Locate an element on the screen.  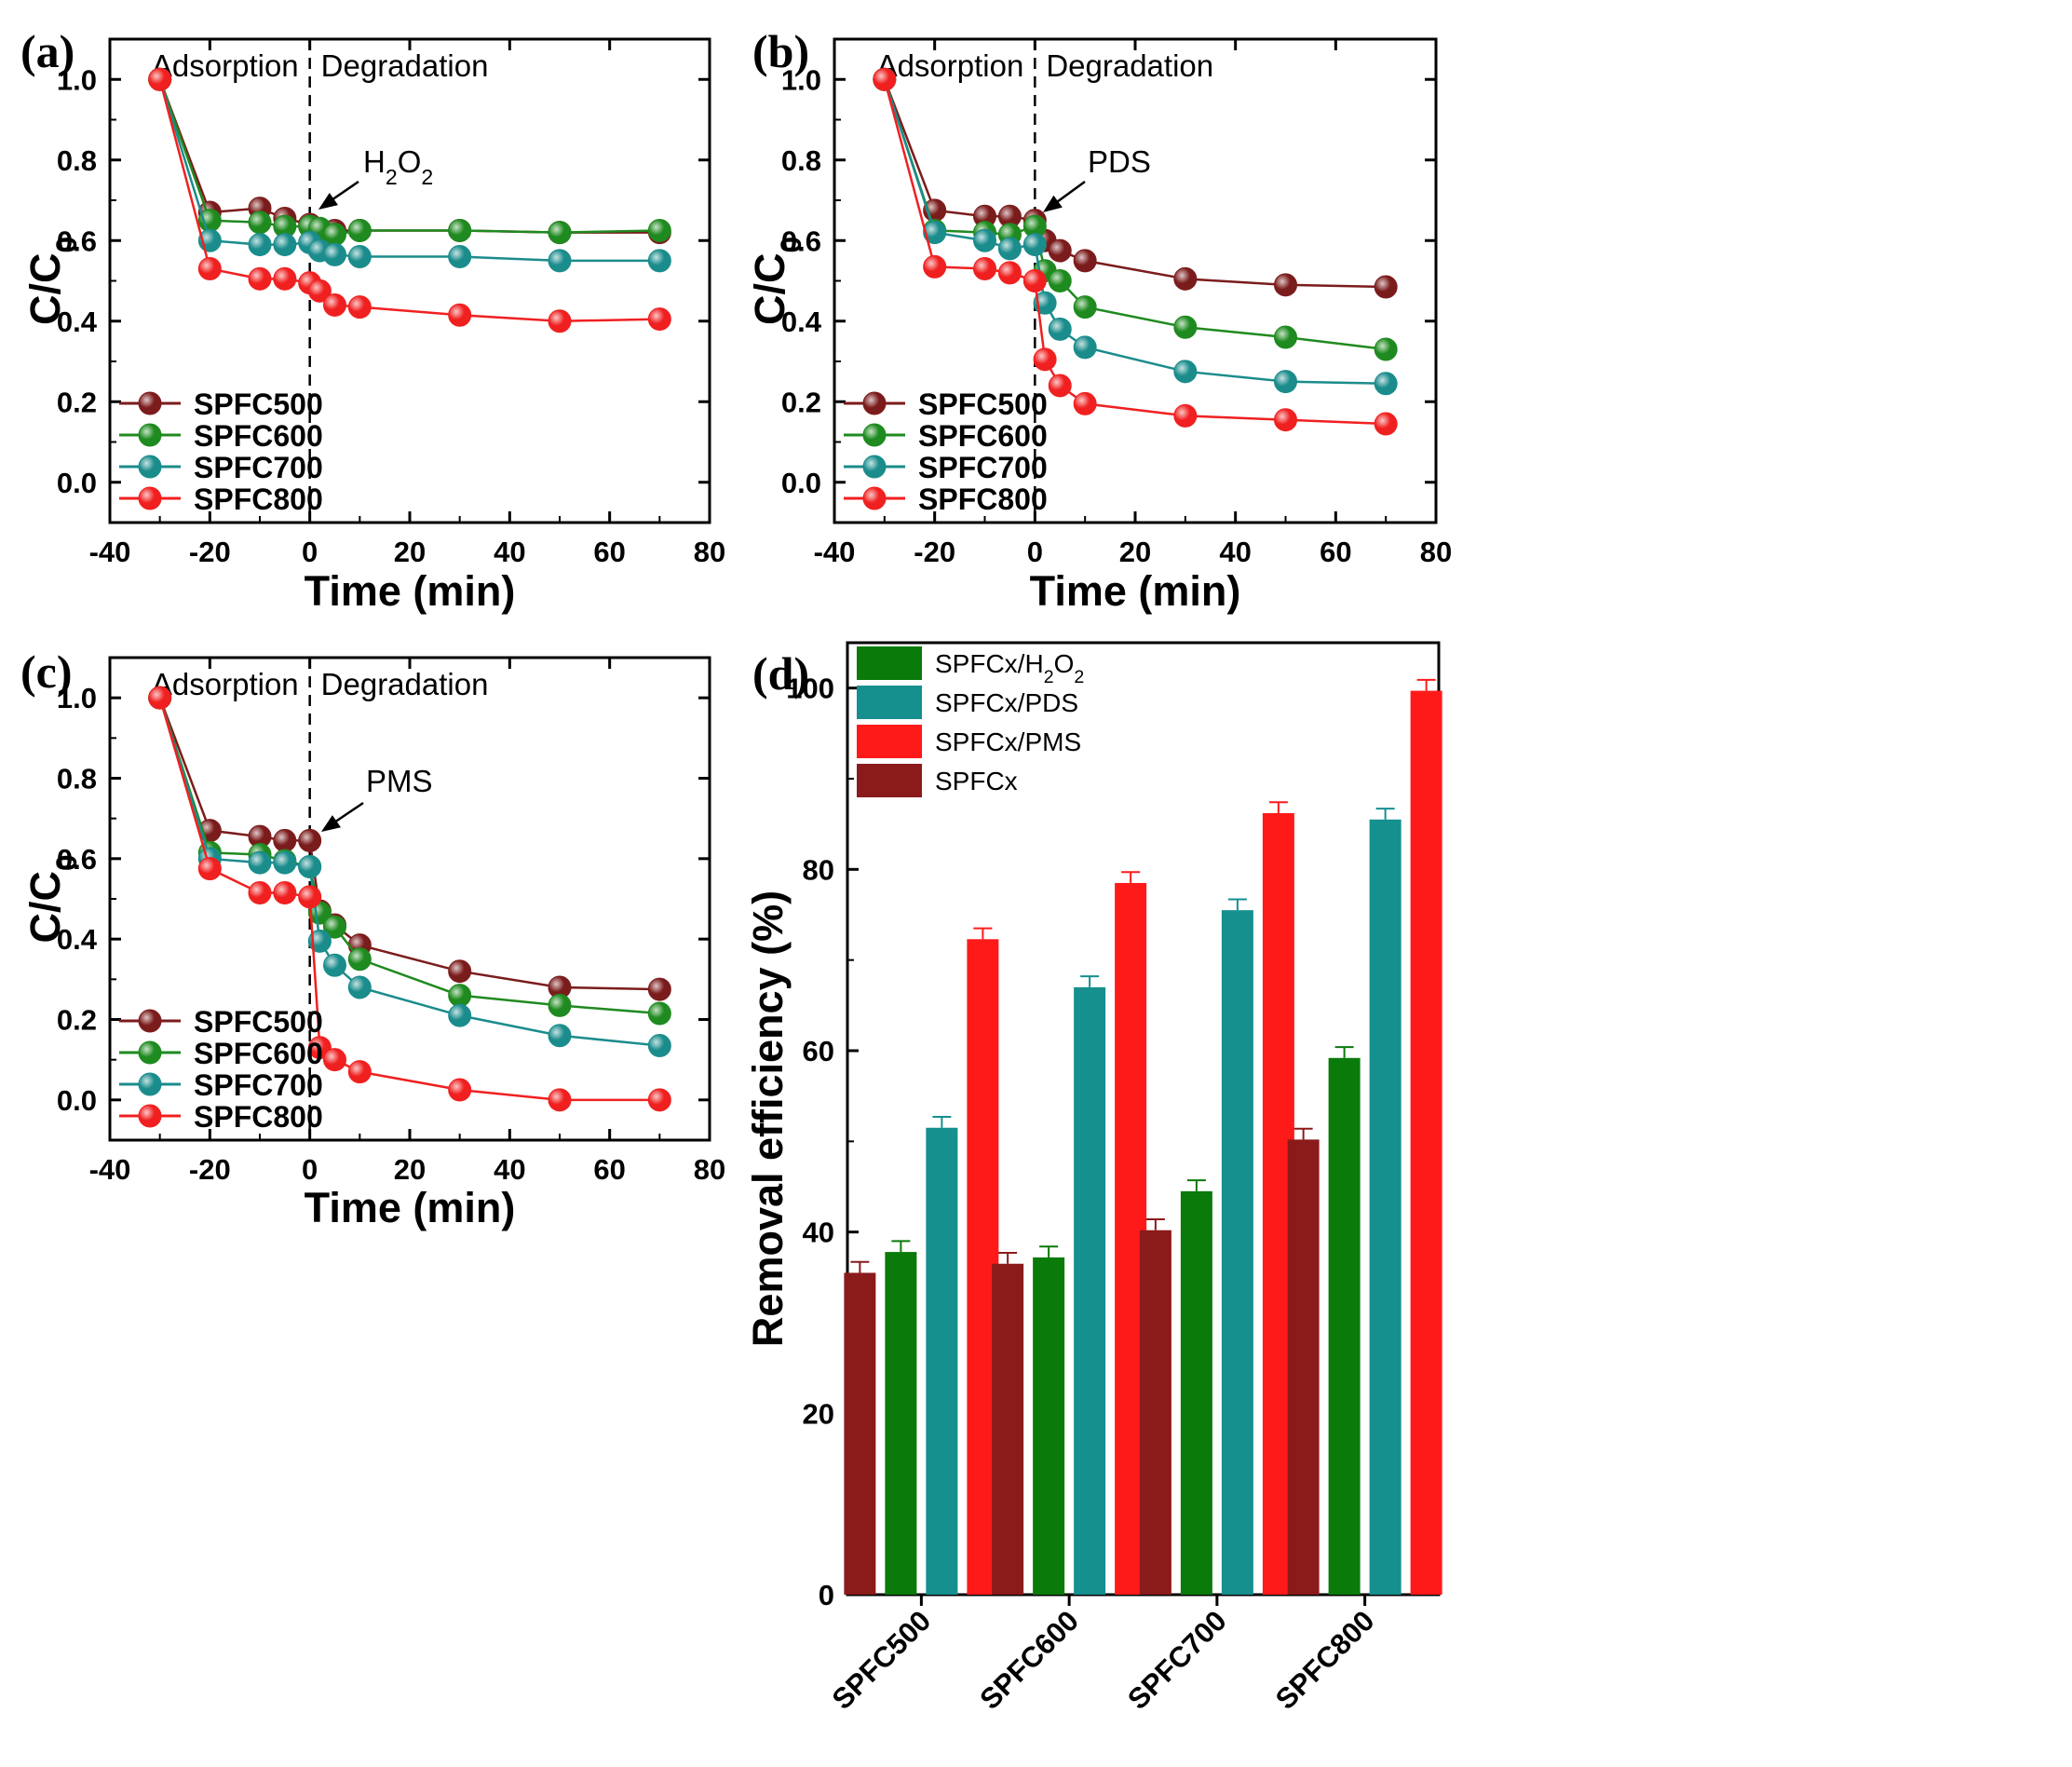
y-tick-label: 0 is located at coordinates (826, 1595).